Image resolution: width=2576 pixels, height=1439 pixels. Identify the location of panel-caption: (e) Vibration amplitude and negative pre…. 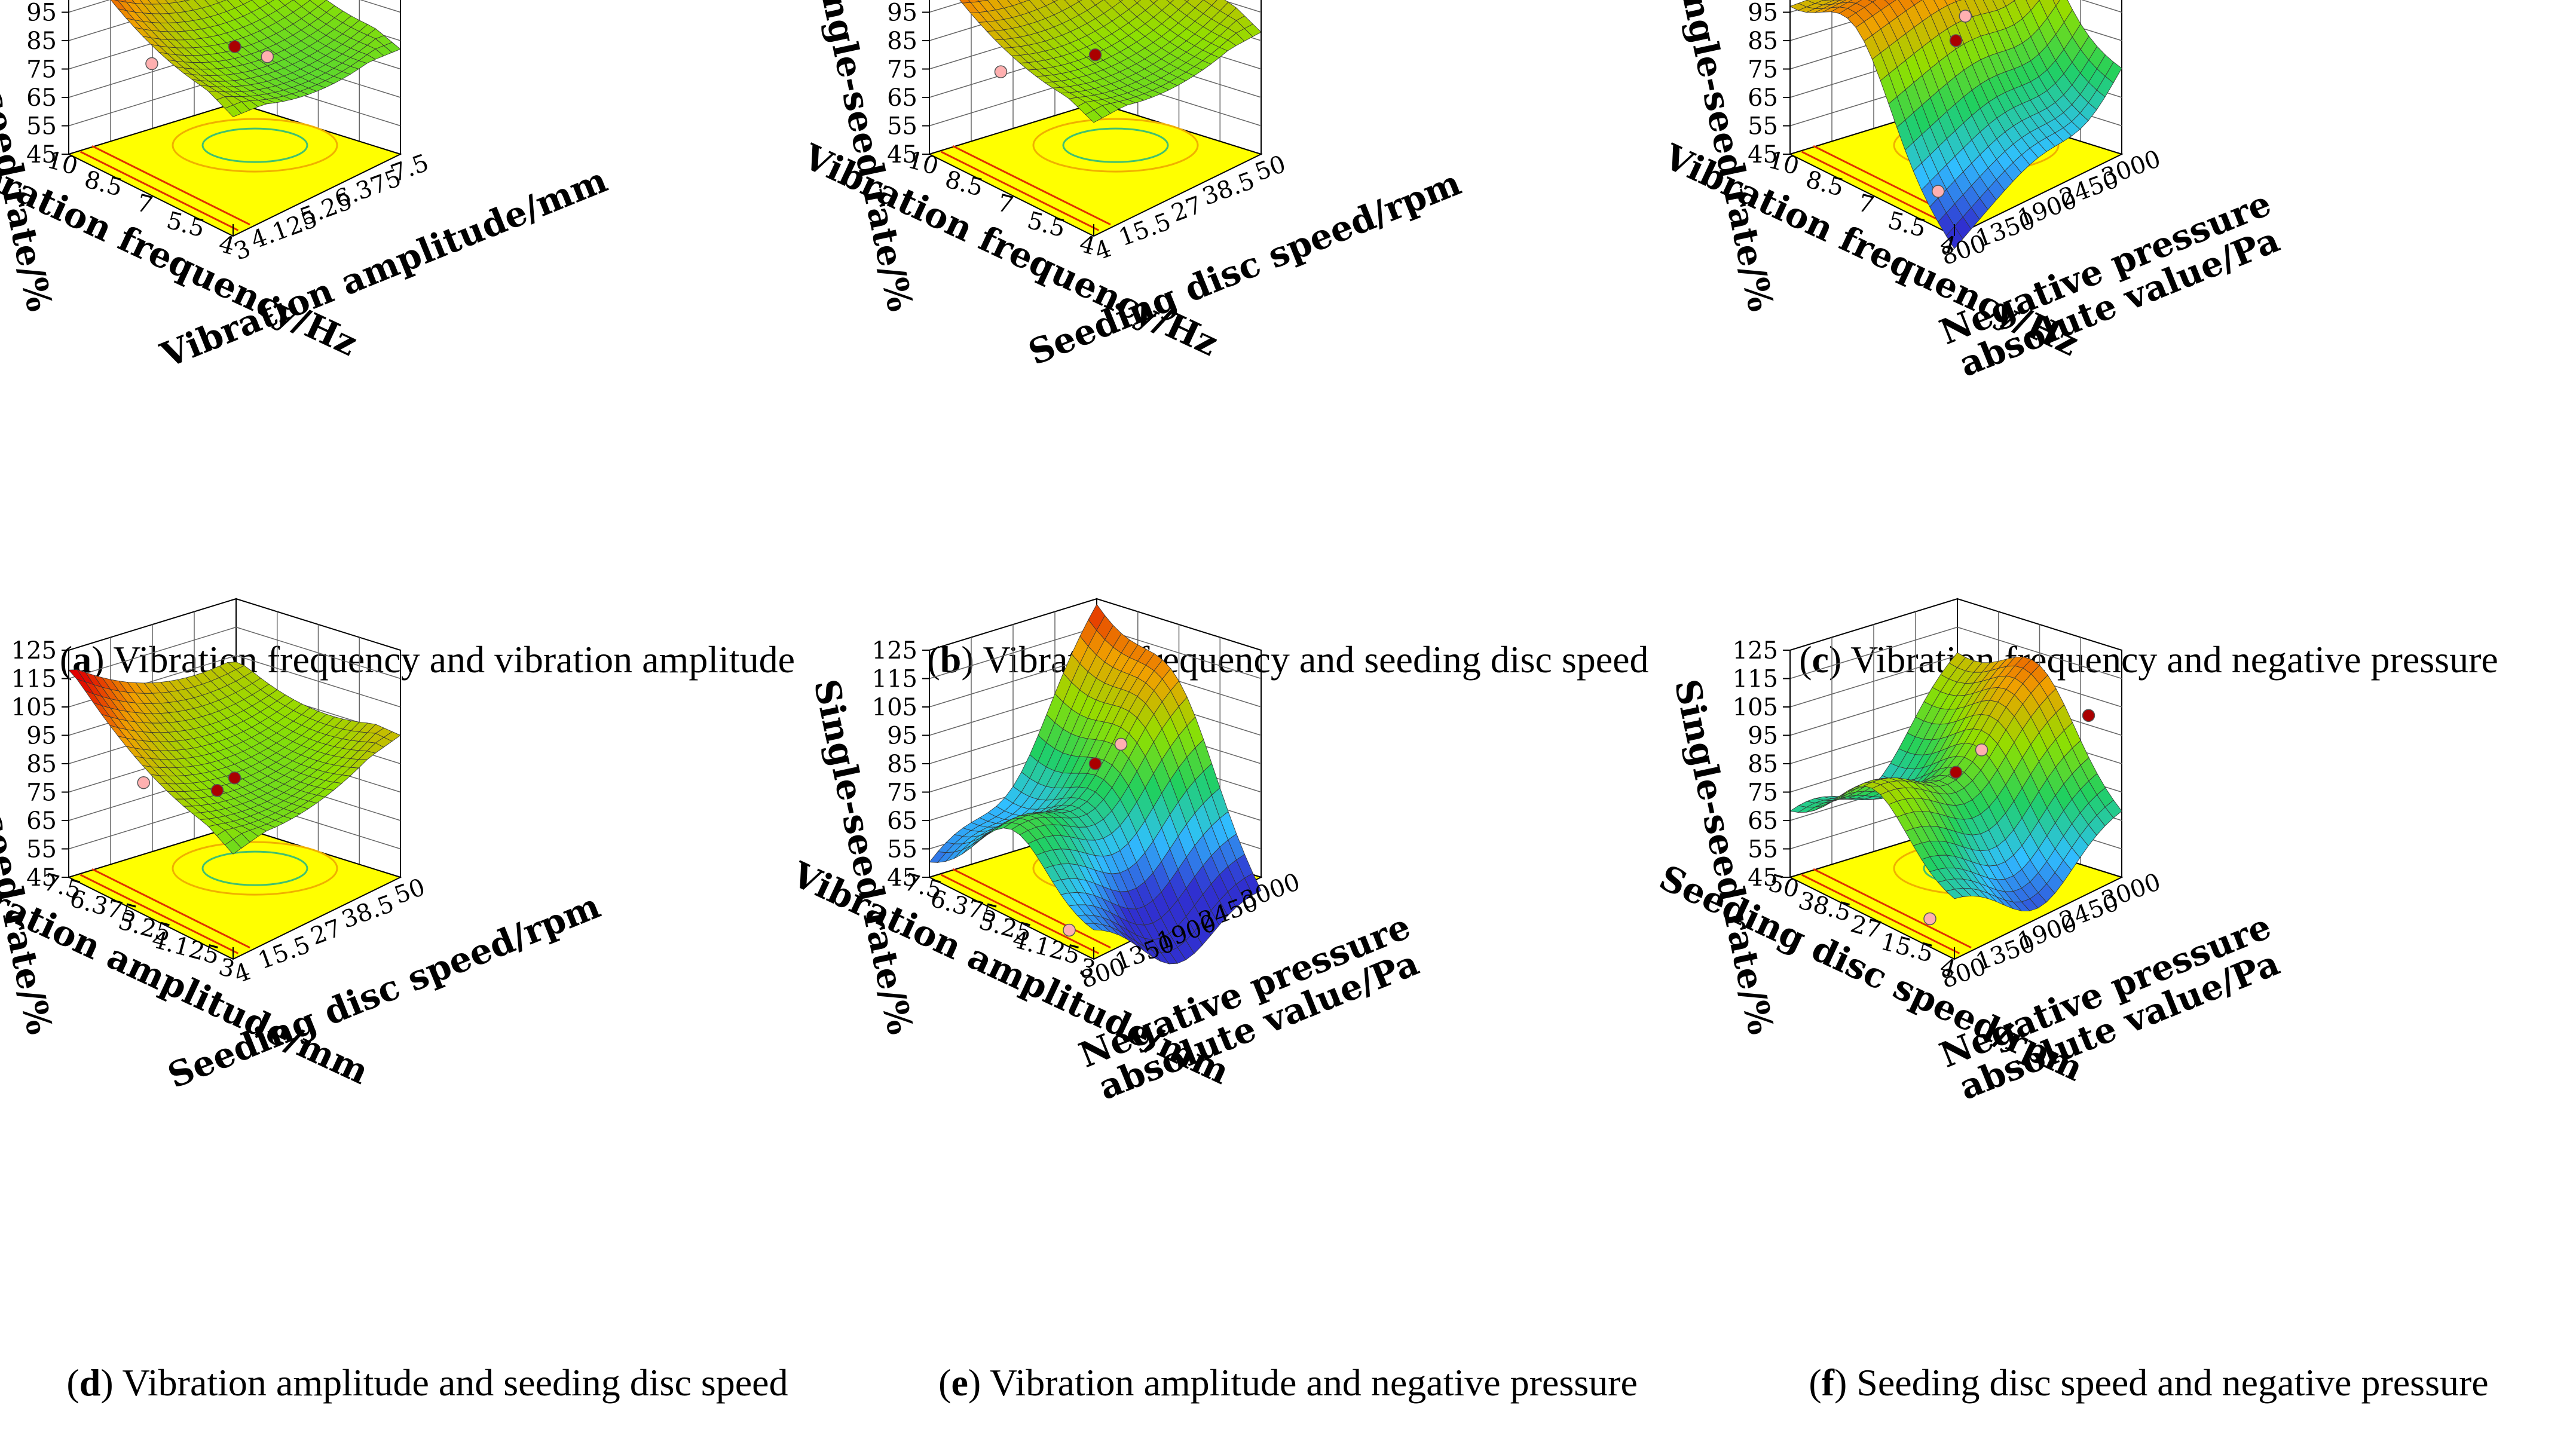
(1288, 1383).